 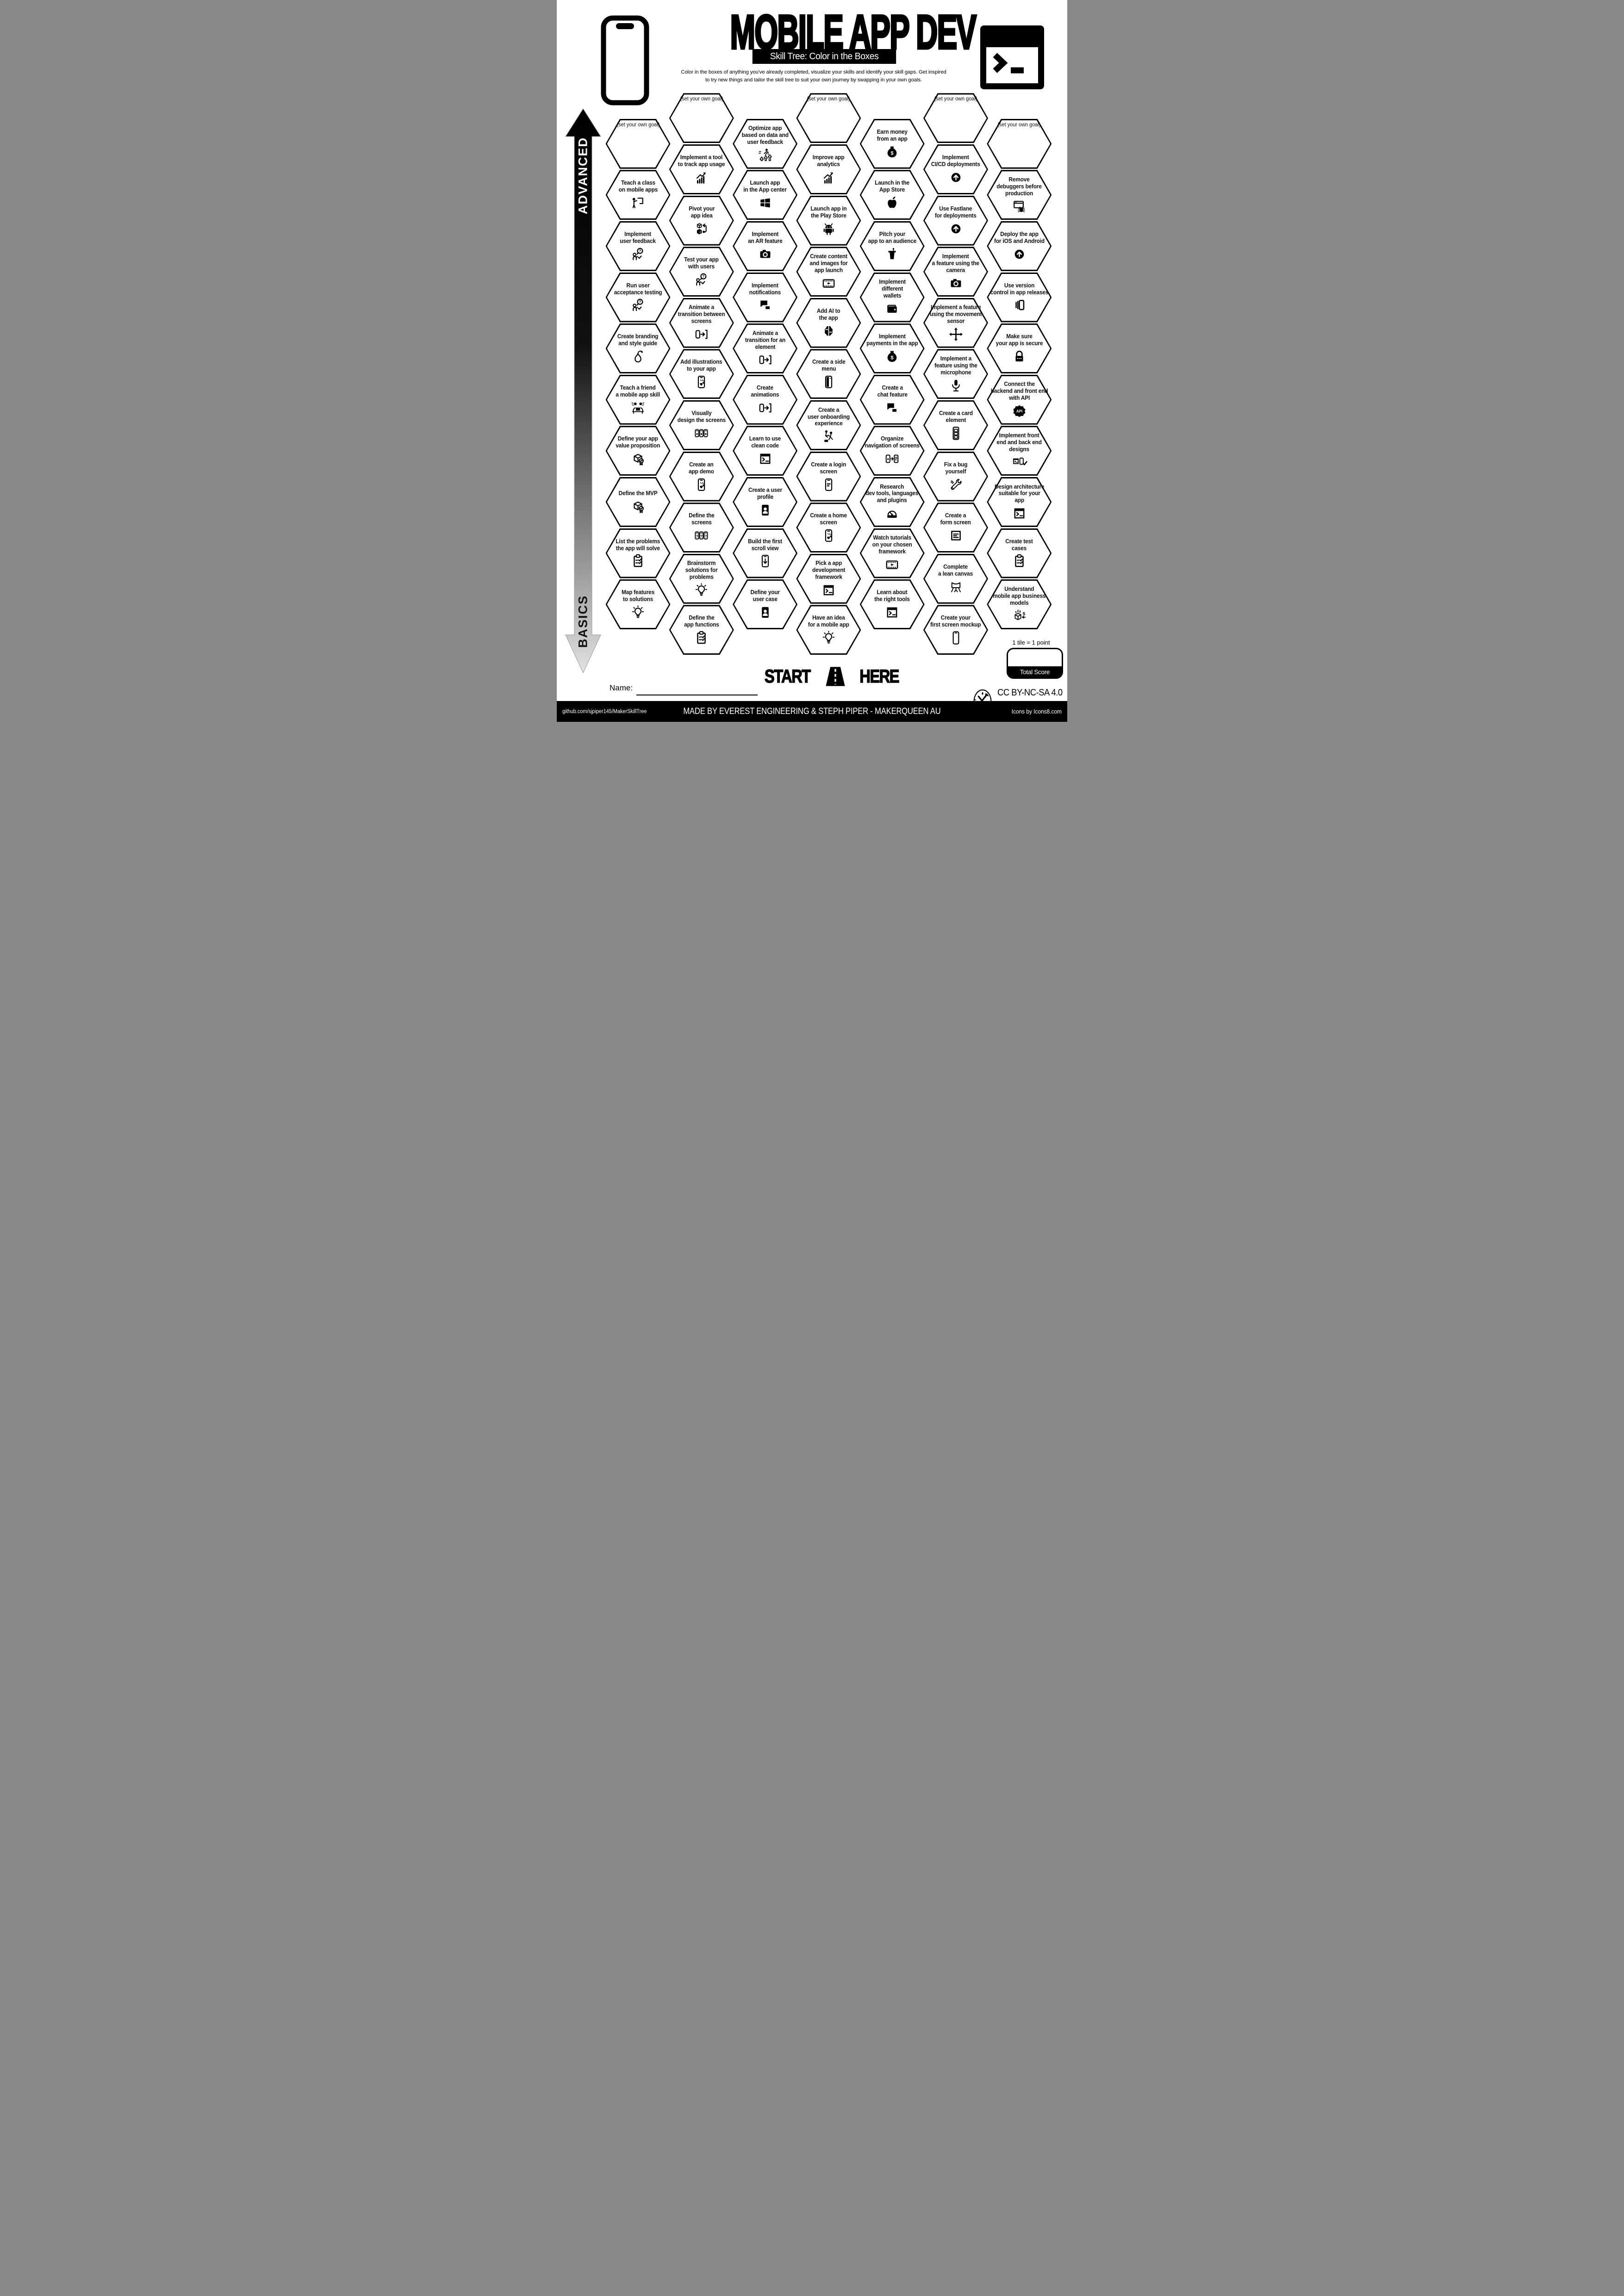 I want to click on skill-tile: Deploy the app for iOS and Android, so click(x=1019, y=246).